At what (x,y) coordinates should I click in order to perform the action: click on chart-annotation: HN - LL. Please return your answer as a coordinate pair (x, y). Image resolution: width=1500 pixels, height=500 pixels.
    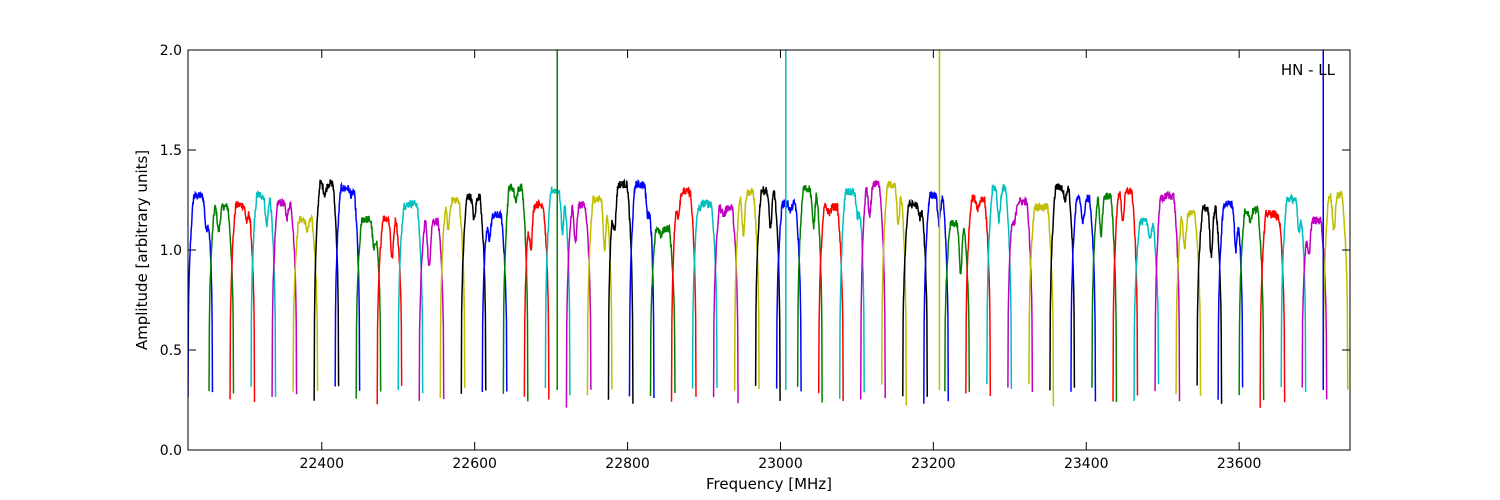
    Looking at the image, I should click on (1308, 70).